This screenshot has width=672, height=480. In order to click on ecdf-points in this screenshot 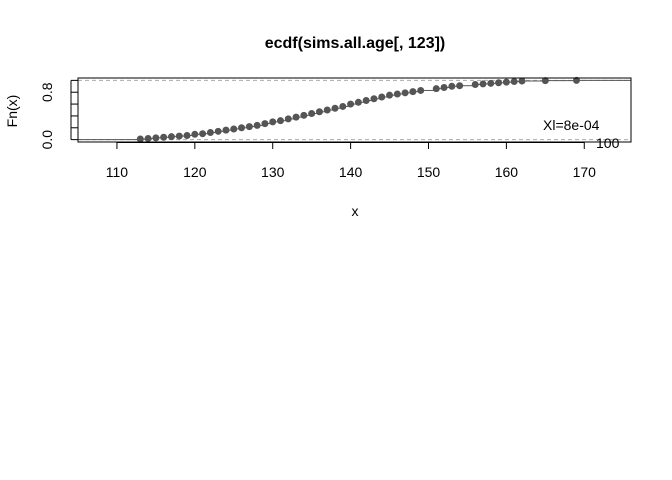, I will do `click(358, 109)`.